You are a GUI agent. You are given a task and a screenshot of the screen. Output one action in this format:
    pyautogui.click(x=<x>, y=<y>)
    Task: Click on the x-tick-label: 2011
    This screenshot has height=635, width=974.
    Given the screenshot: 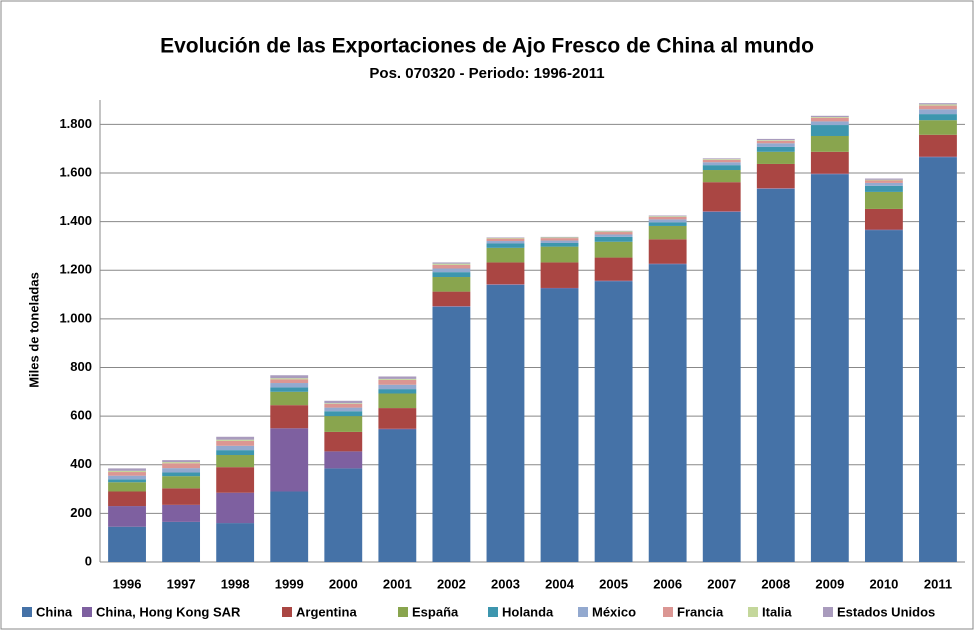 What is the action you would take?
    pyautogui.click(x=938, y=583)
    